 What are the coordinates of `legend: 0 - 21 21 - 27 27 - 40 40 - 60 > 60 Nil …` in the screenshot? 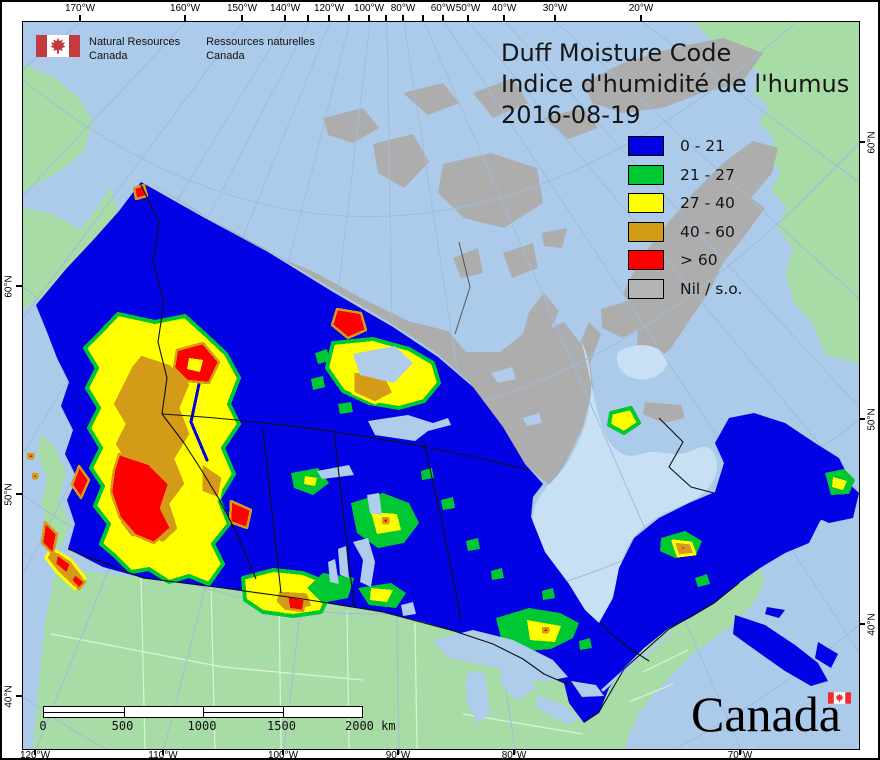 It's located at (685, 217).